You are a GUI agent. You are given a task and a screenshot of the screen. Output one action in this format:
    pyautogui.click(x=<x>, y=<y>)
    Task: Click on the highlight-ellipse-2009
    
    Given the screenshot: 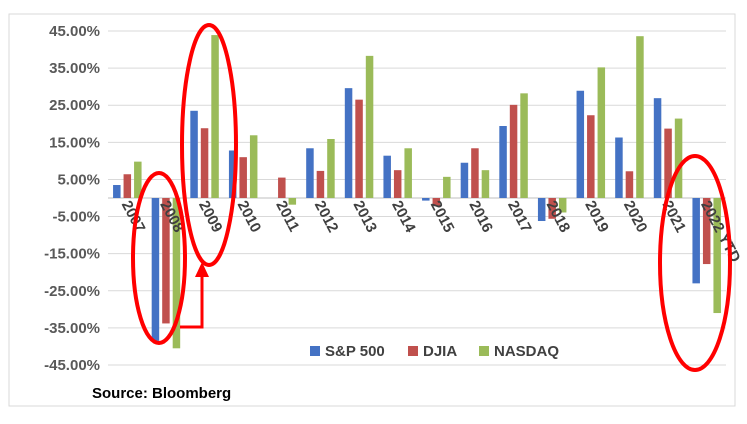 What is the action you would take?
    pyautogui.click(x=209, y=145)
    